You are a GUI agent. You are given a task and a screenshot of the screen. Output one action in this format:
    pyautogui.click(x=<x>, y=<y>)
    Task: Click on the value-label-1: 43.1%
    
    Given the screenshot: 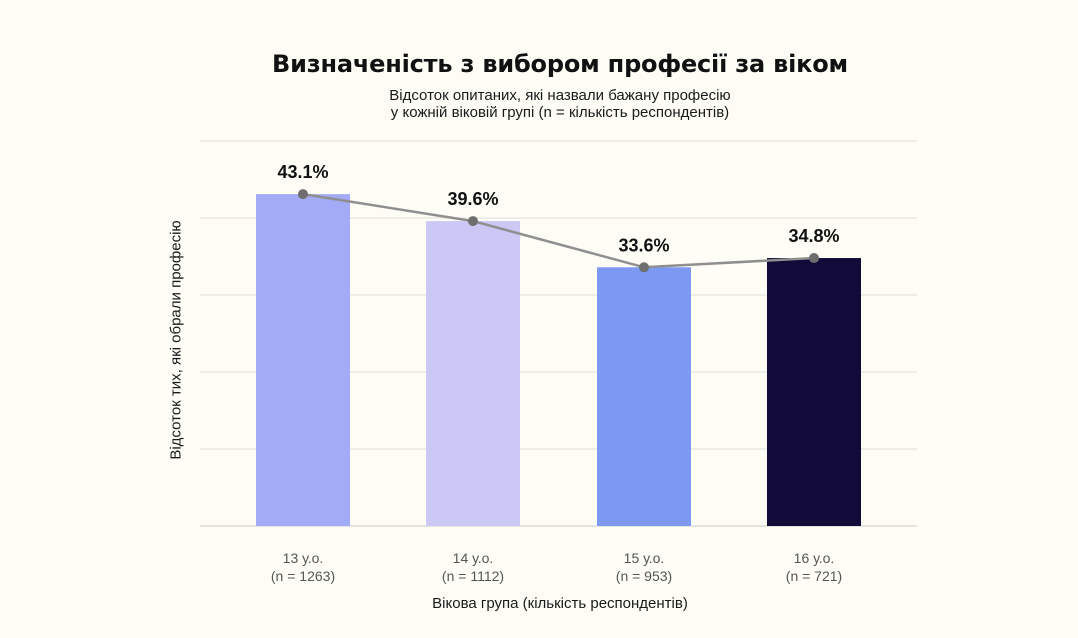 What is the action you would take?
    pyautogui.click(x=302, y=172)
    